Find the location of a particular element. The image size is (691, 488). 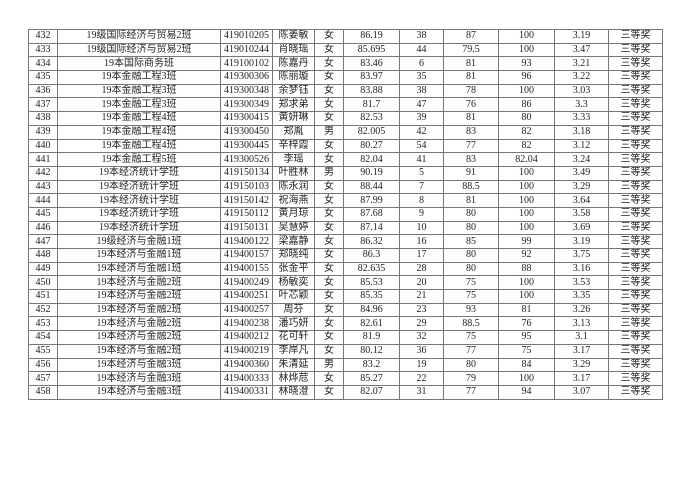

cell-score-a: 81 is located at coordinates (471, 64).